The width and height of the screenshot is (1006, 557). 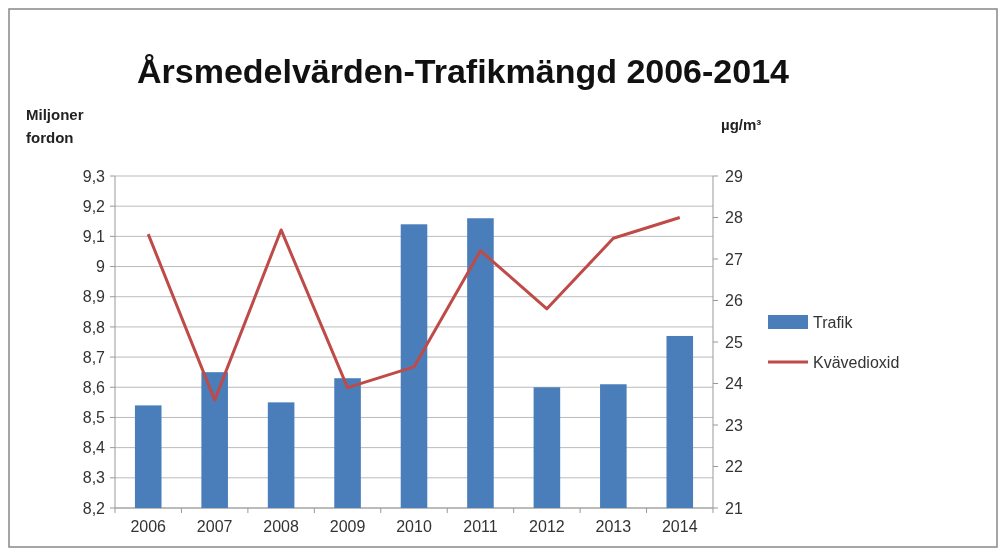 I want to click on y-tick-label: 8,7, so click(x=94, y=357).